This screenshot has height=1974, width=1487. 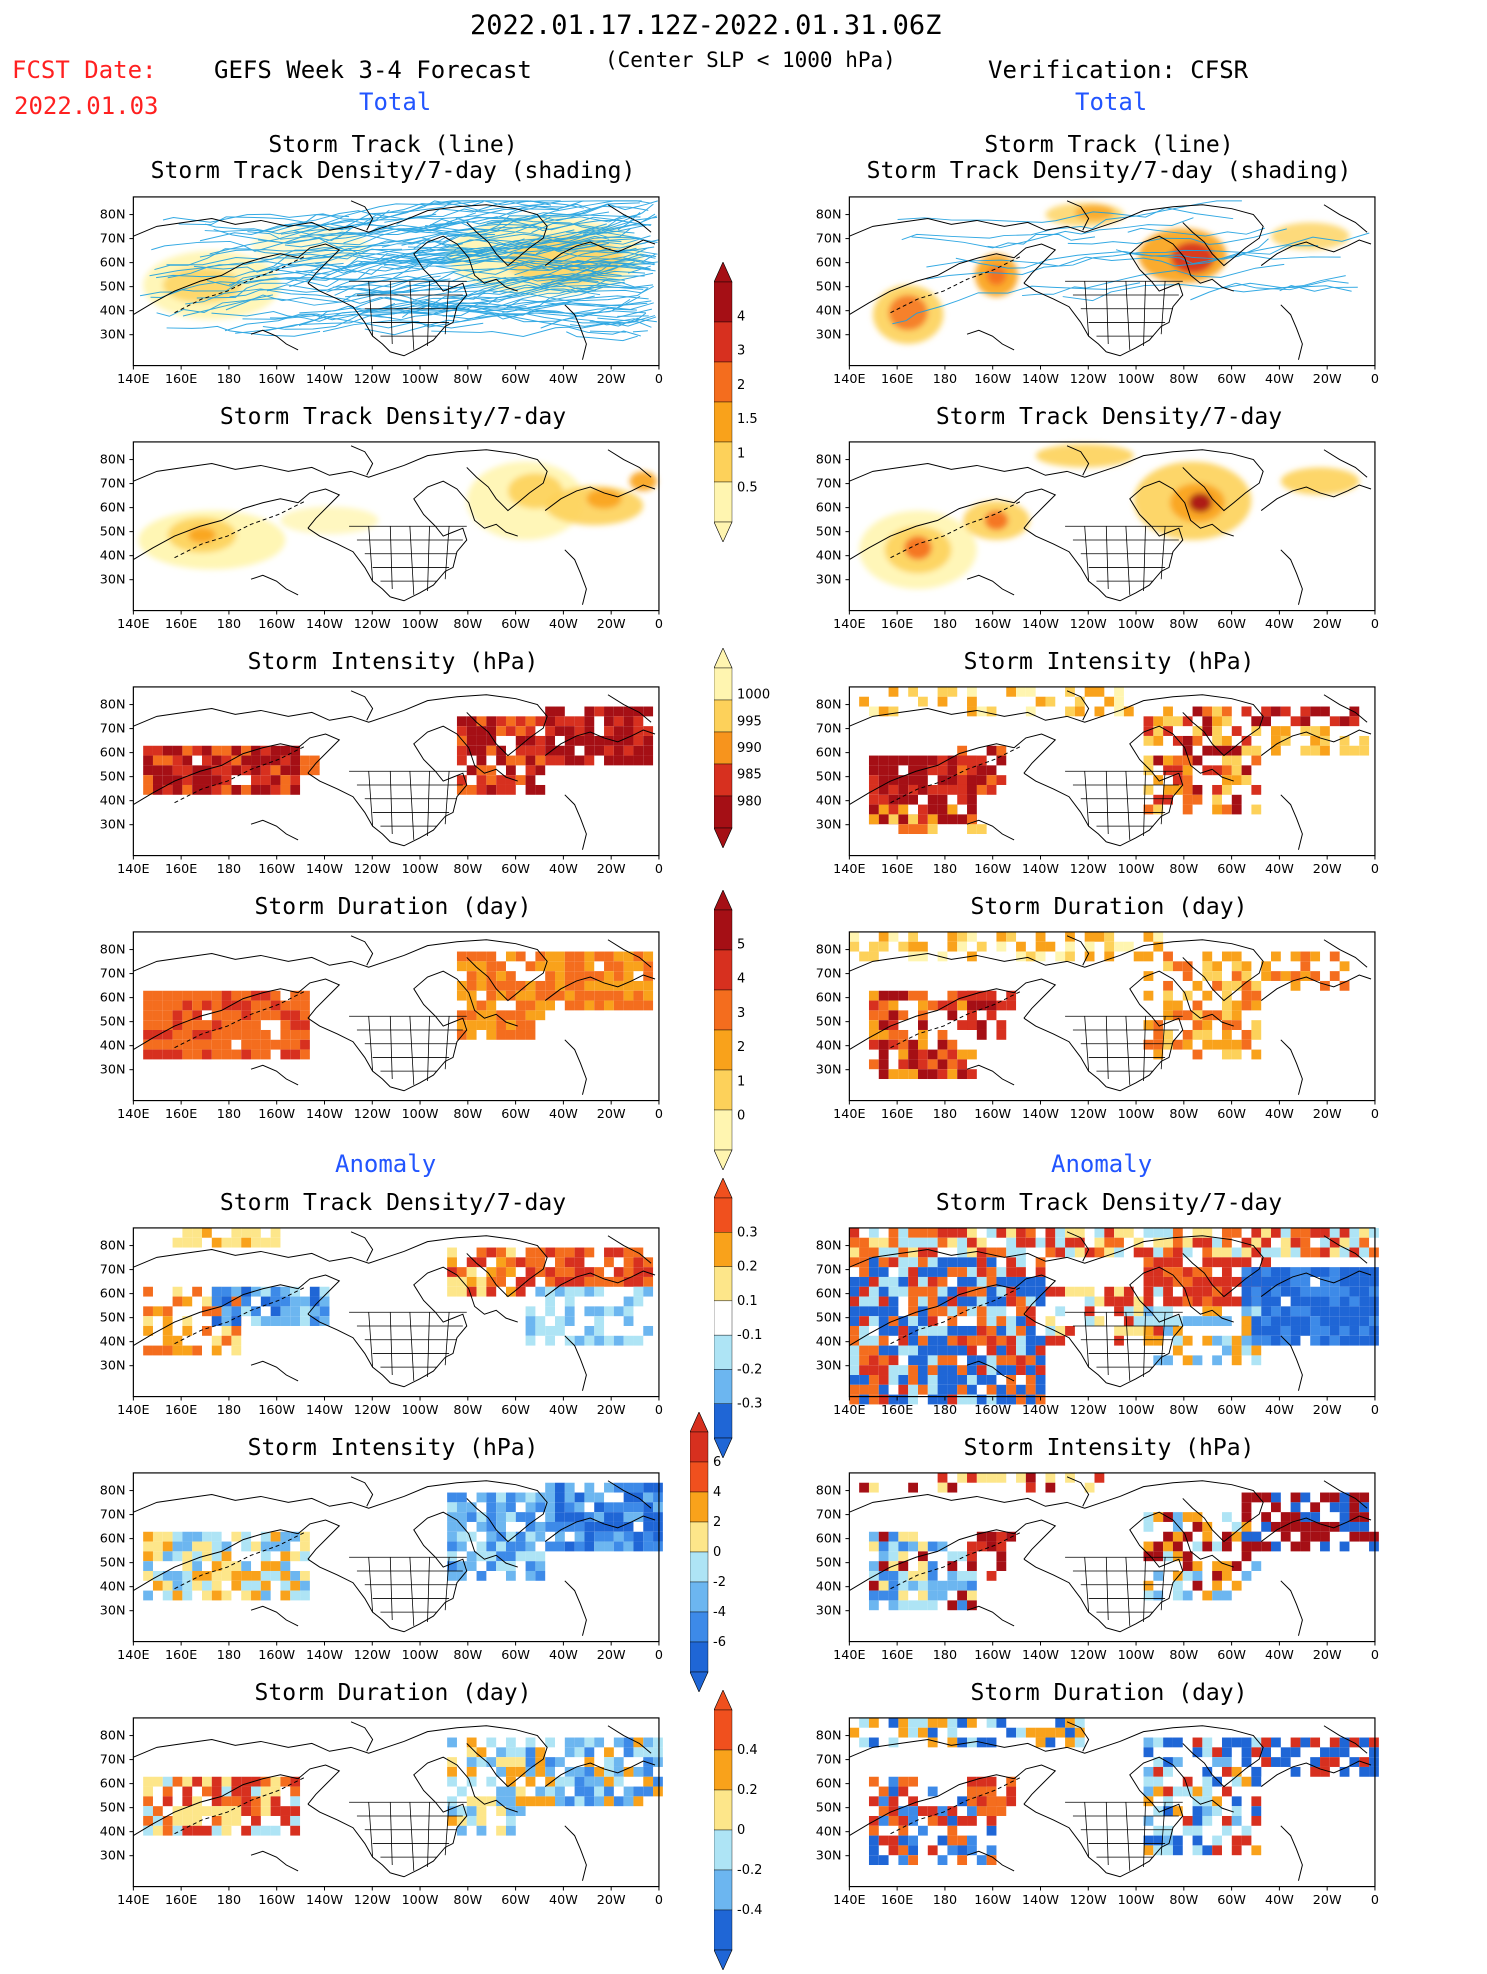 I want to click on colorbar-tick-label: 0.3, so click(x=747, y=1232).